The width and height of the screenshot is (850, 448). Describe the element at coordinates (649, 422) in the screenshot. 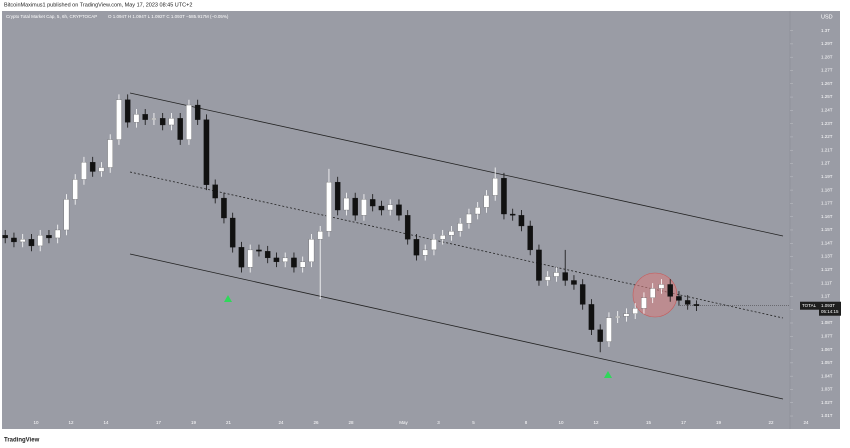

I see `x-tick-label: 15` at that location.